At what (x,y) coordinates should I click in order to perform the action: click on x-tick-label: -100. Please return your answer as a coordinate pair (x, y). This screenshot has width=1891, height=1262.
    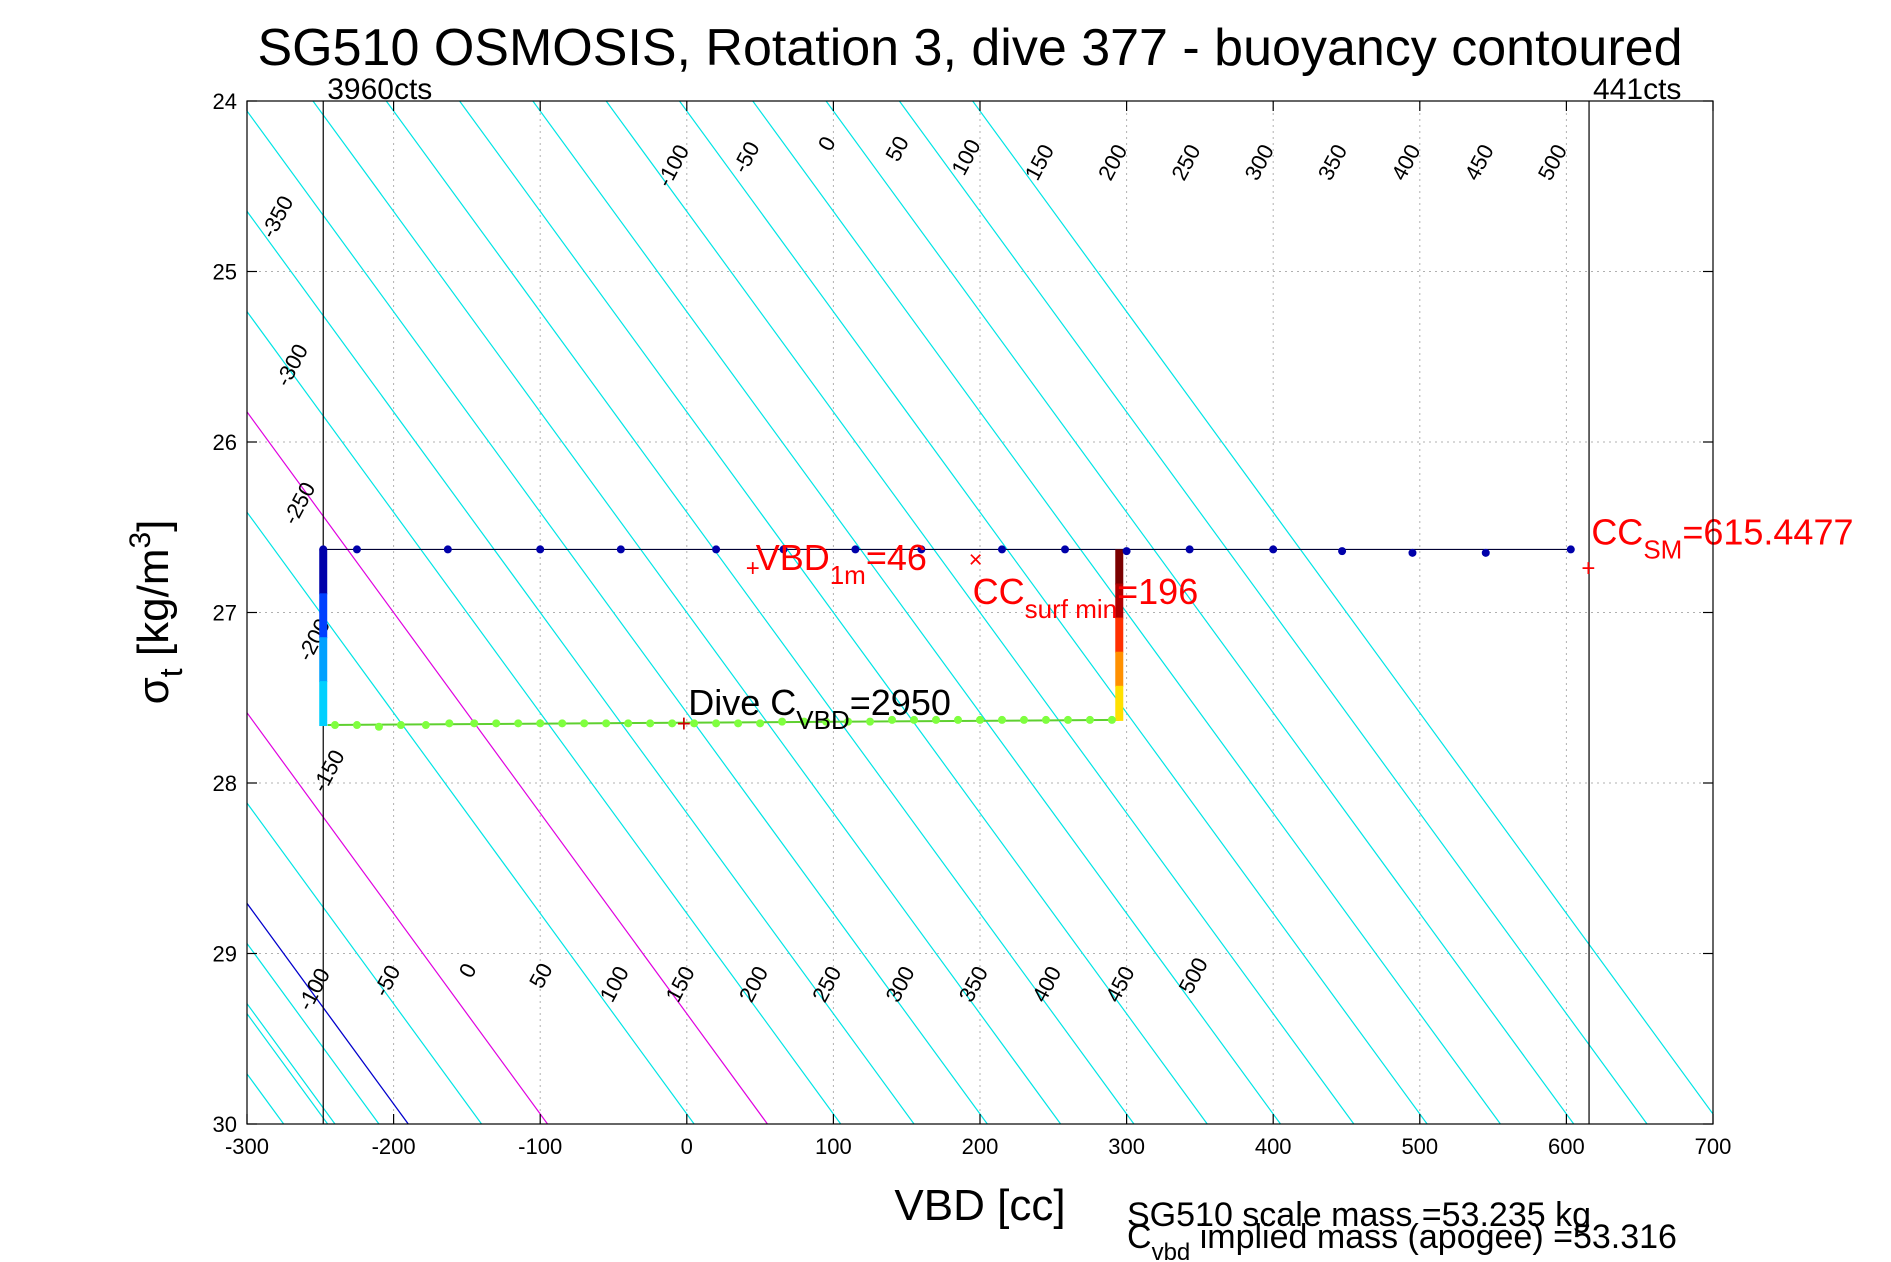
    Looking at the image, I should click on (540, 1146).